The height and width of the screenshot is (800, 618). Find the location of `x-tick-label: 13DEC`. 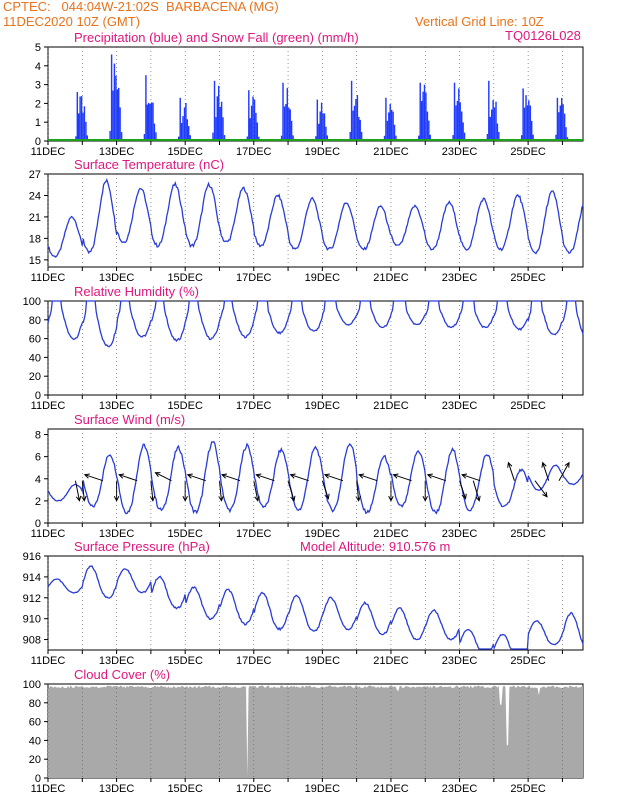

x-tick-label: 13DEC is located at coordinates (117, 278).